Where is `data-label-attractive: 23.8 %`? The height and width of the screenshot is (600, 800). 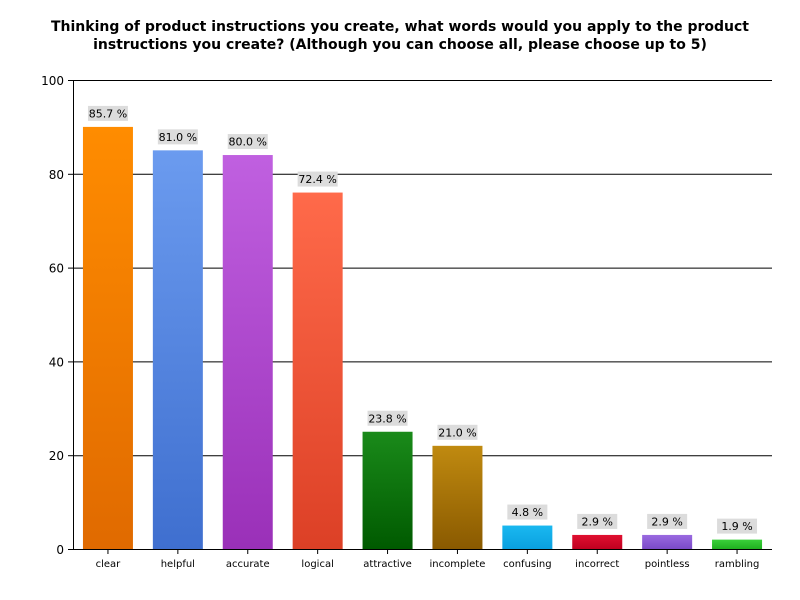
data-label-attractive: 23.8 % is located at coordinates (387, 418).